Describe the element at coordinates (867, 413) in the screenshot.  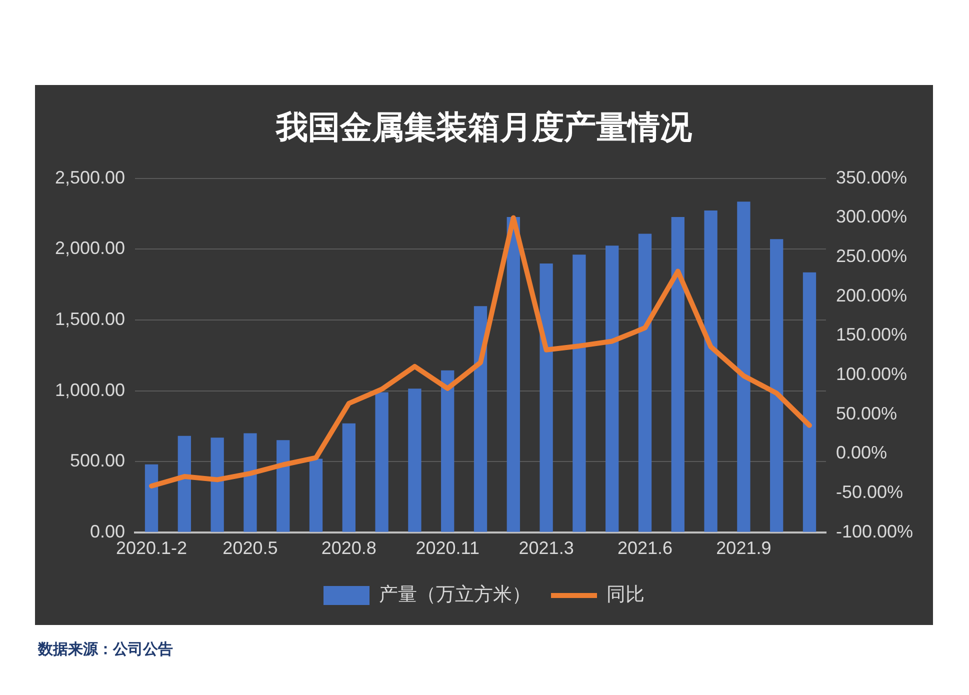
I see `y2-tick-label: 50.00%` at that location.